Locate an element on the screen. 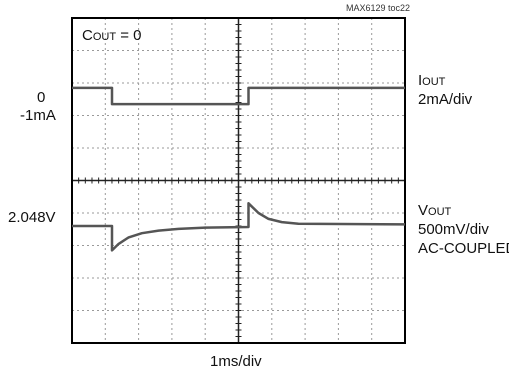 The width and height of the screenshot is (509, 375). vout-name-sub: OUT is located at coordinates (440, 212).